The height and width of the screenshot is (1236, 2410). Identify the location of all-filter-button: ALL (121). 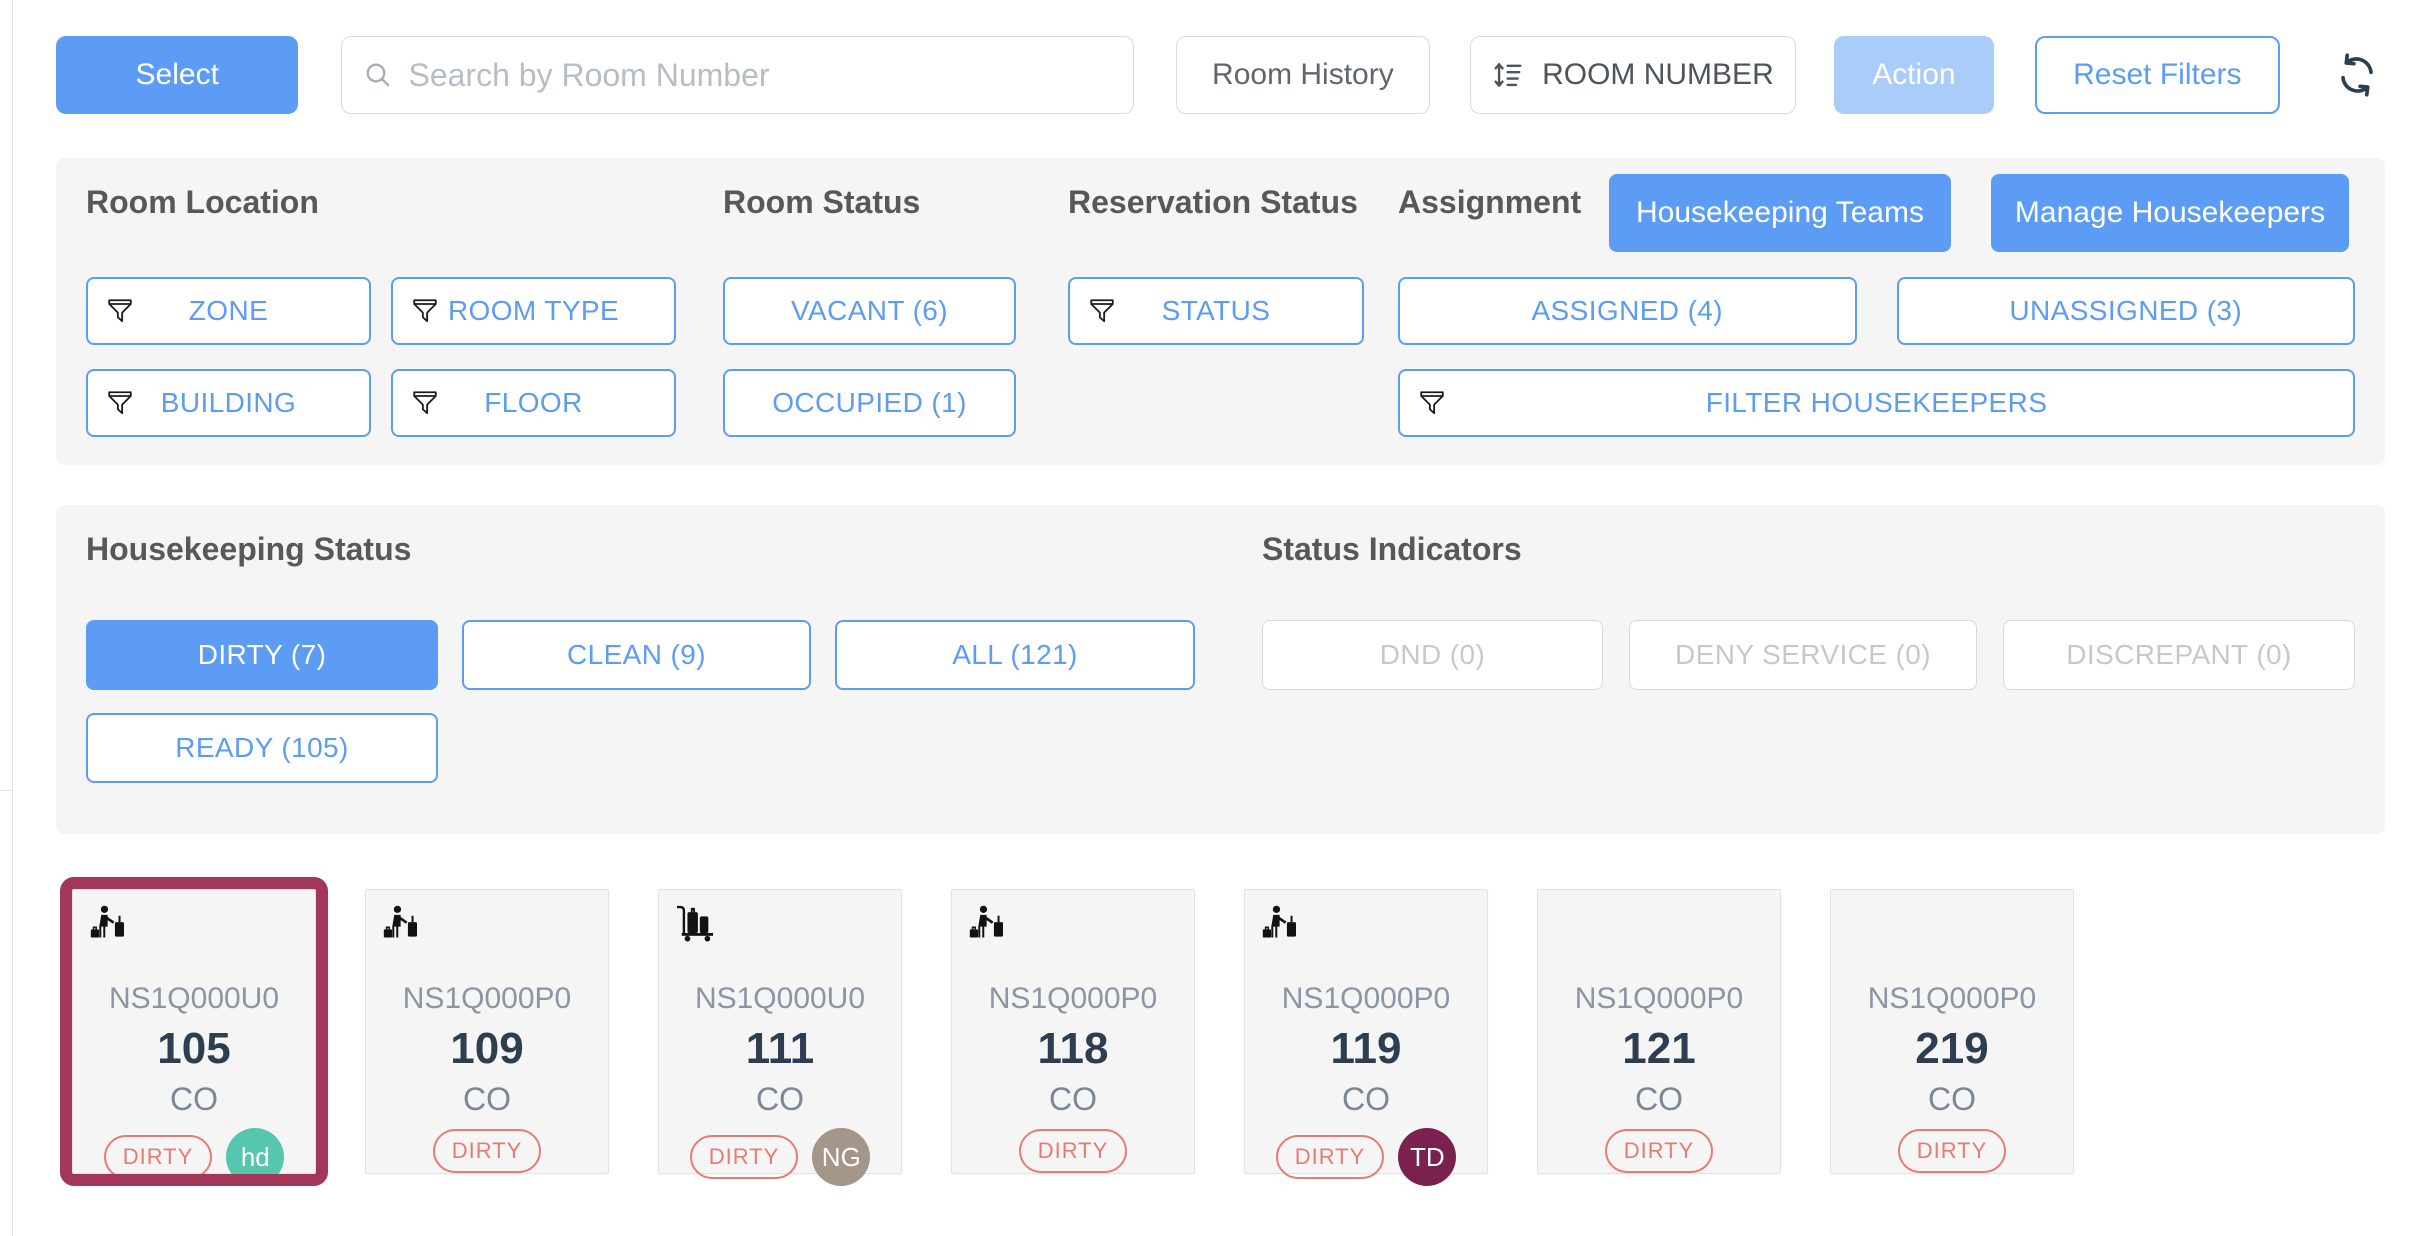
(1015, 655).